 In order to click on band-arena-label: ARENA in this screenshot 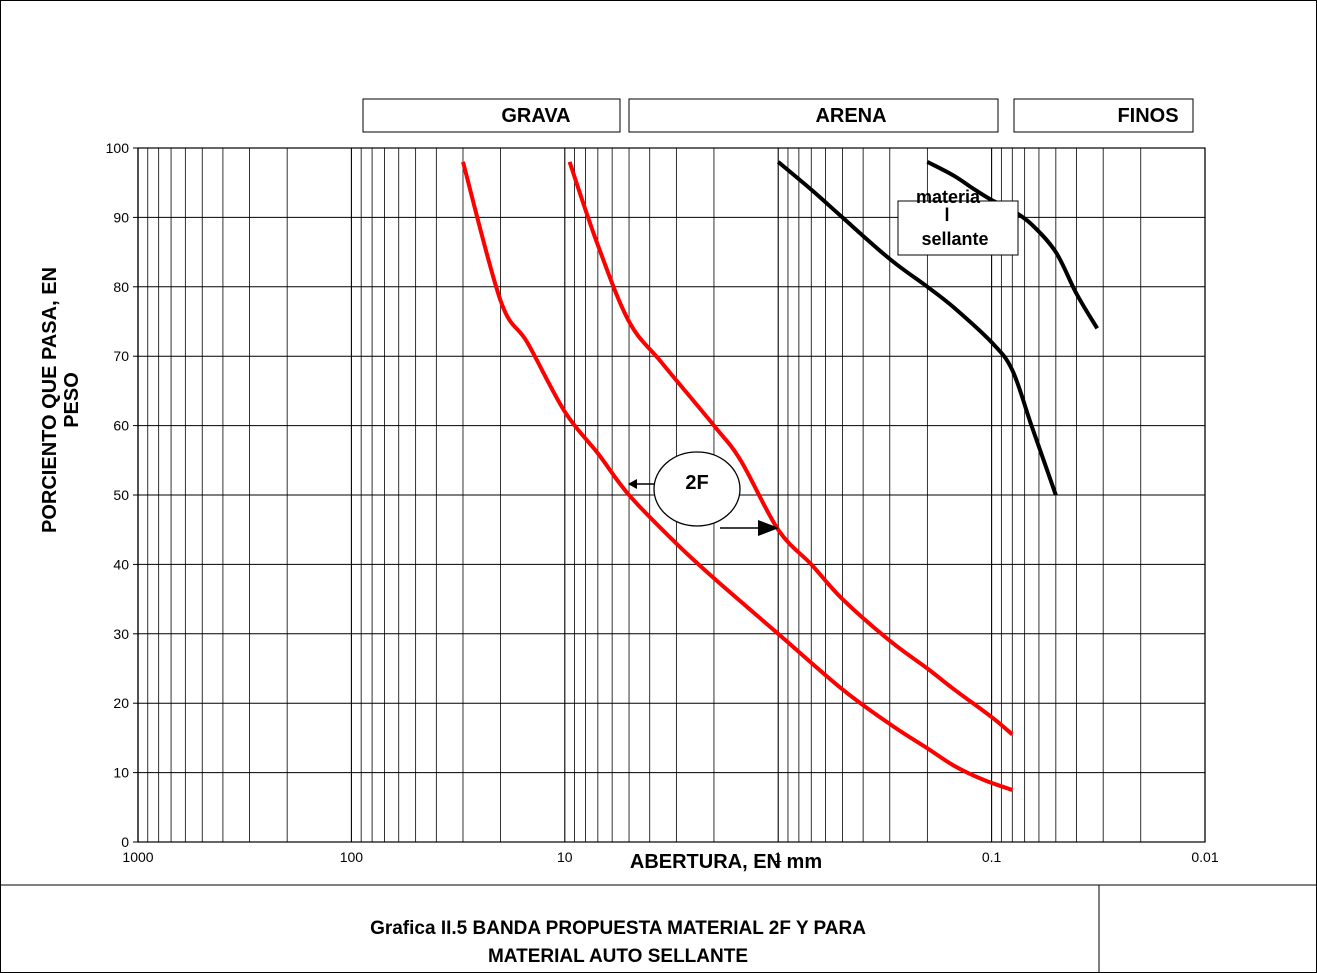, I will do `click(850, 116)`.